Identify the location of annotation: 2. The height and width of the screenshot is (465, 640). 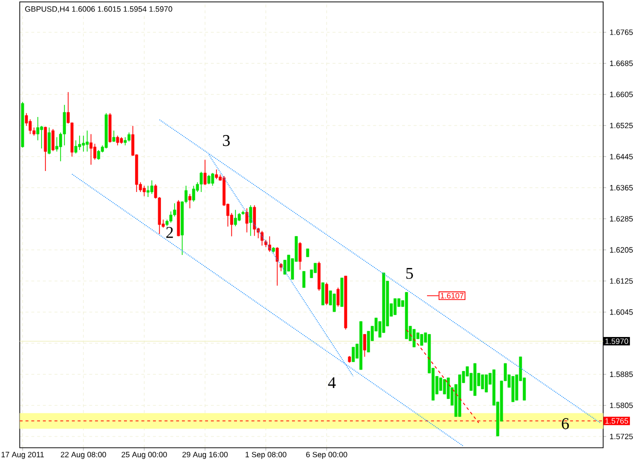
(169, 232).